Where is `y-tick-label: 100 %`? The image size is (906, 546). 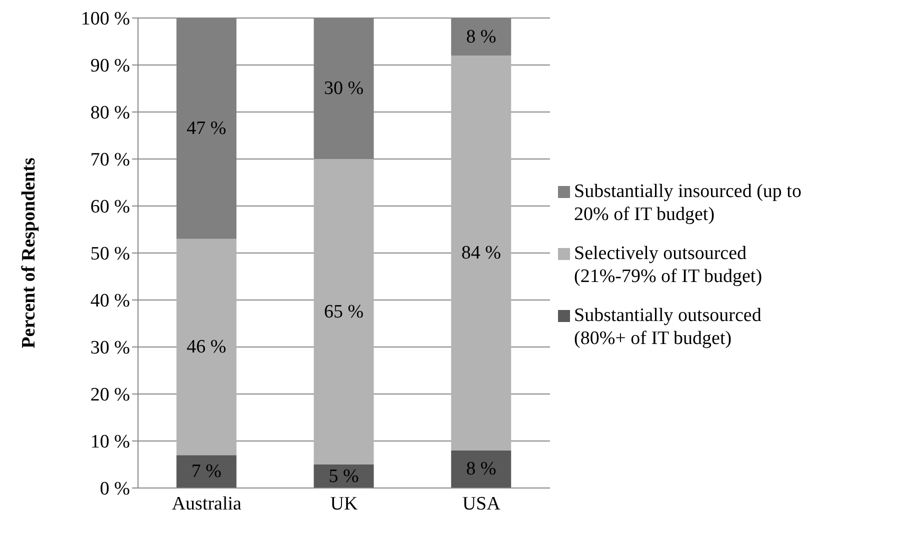
y-tick-label: 100 % is located at coordinates (105, 19).